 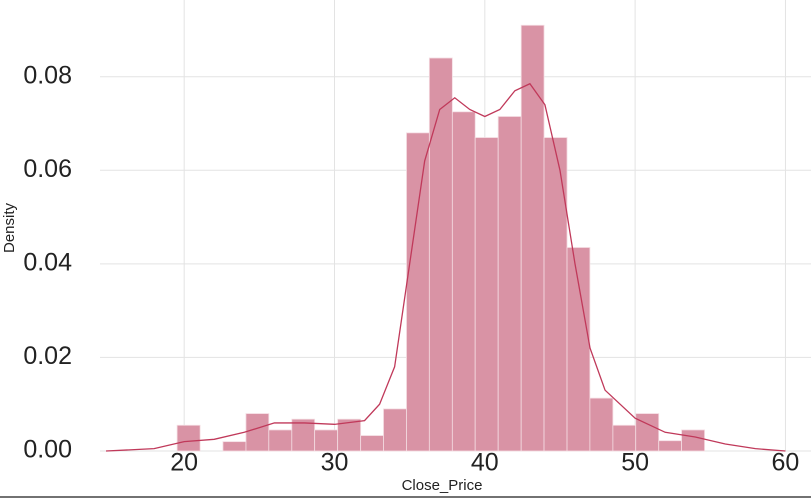 I want to click on y-tick-label: 0.00, so click(x=47, y=450).